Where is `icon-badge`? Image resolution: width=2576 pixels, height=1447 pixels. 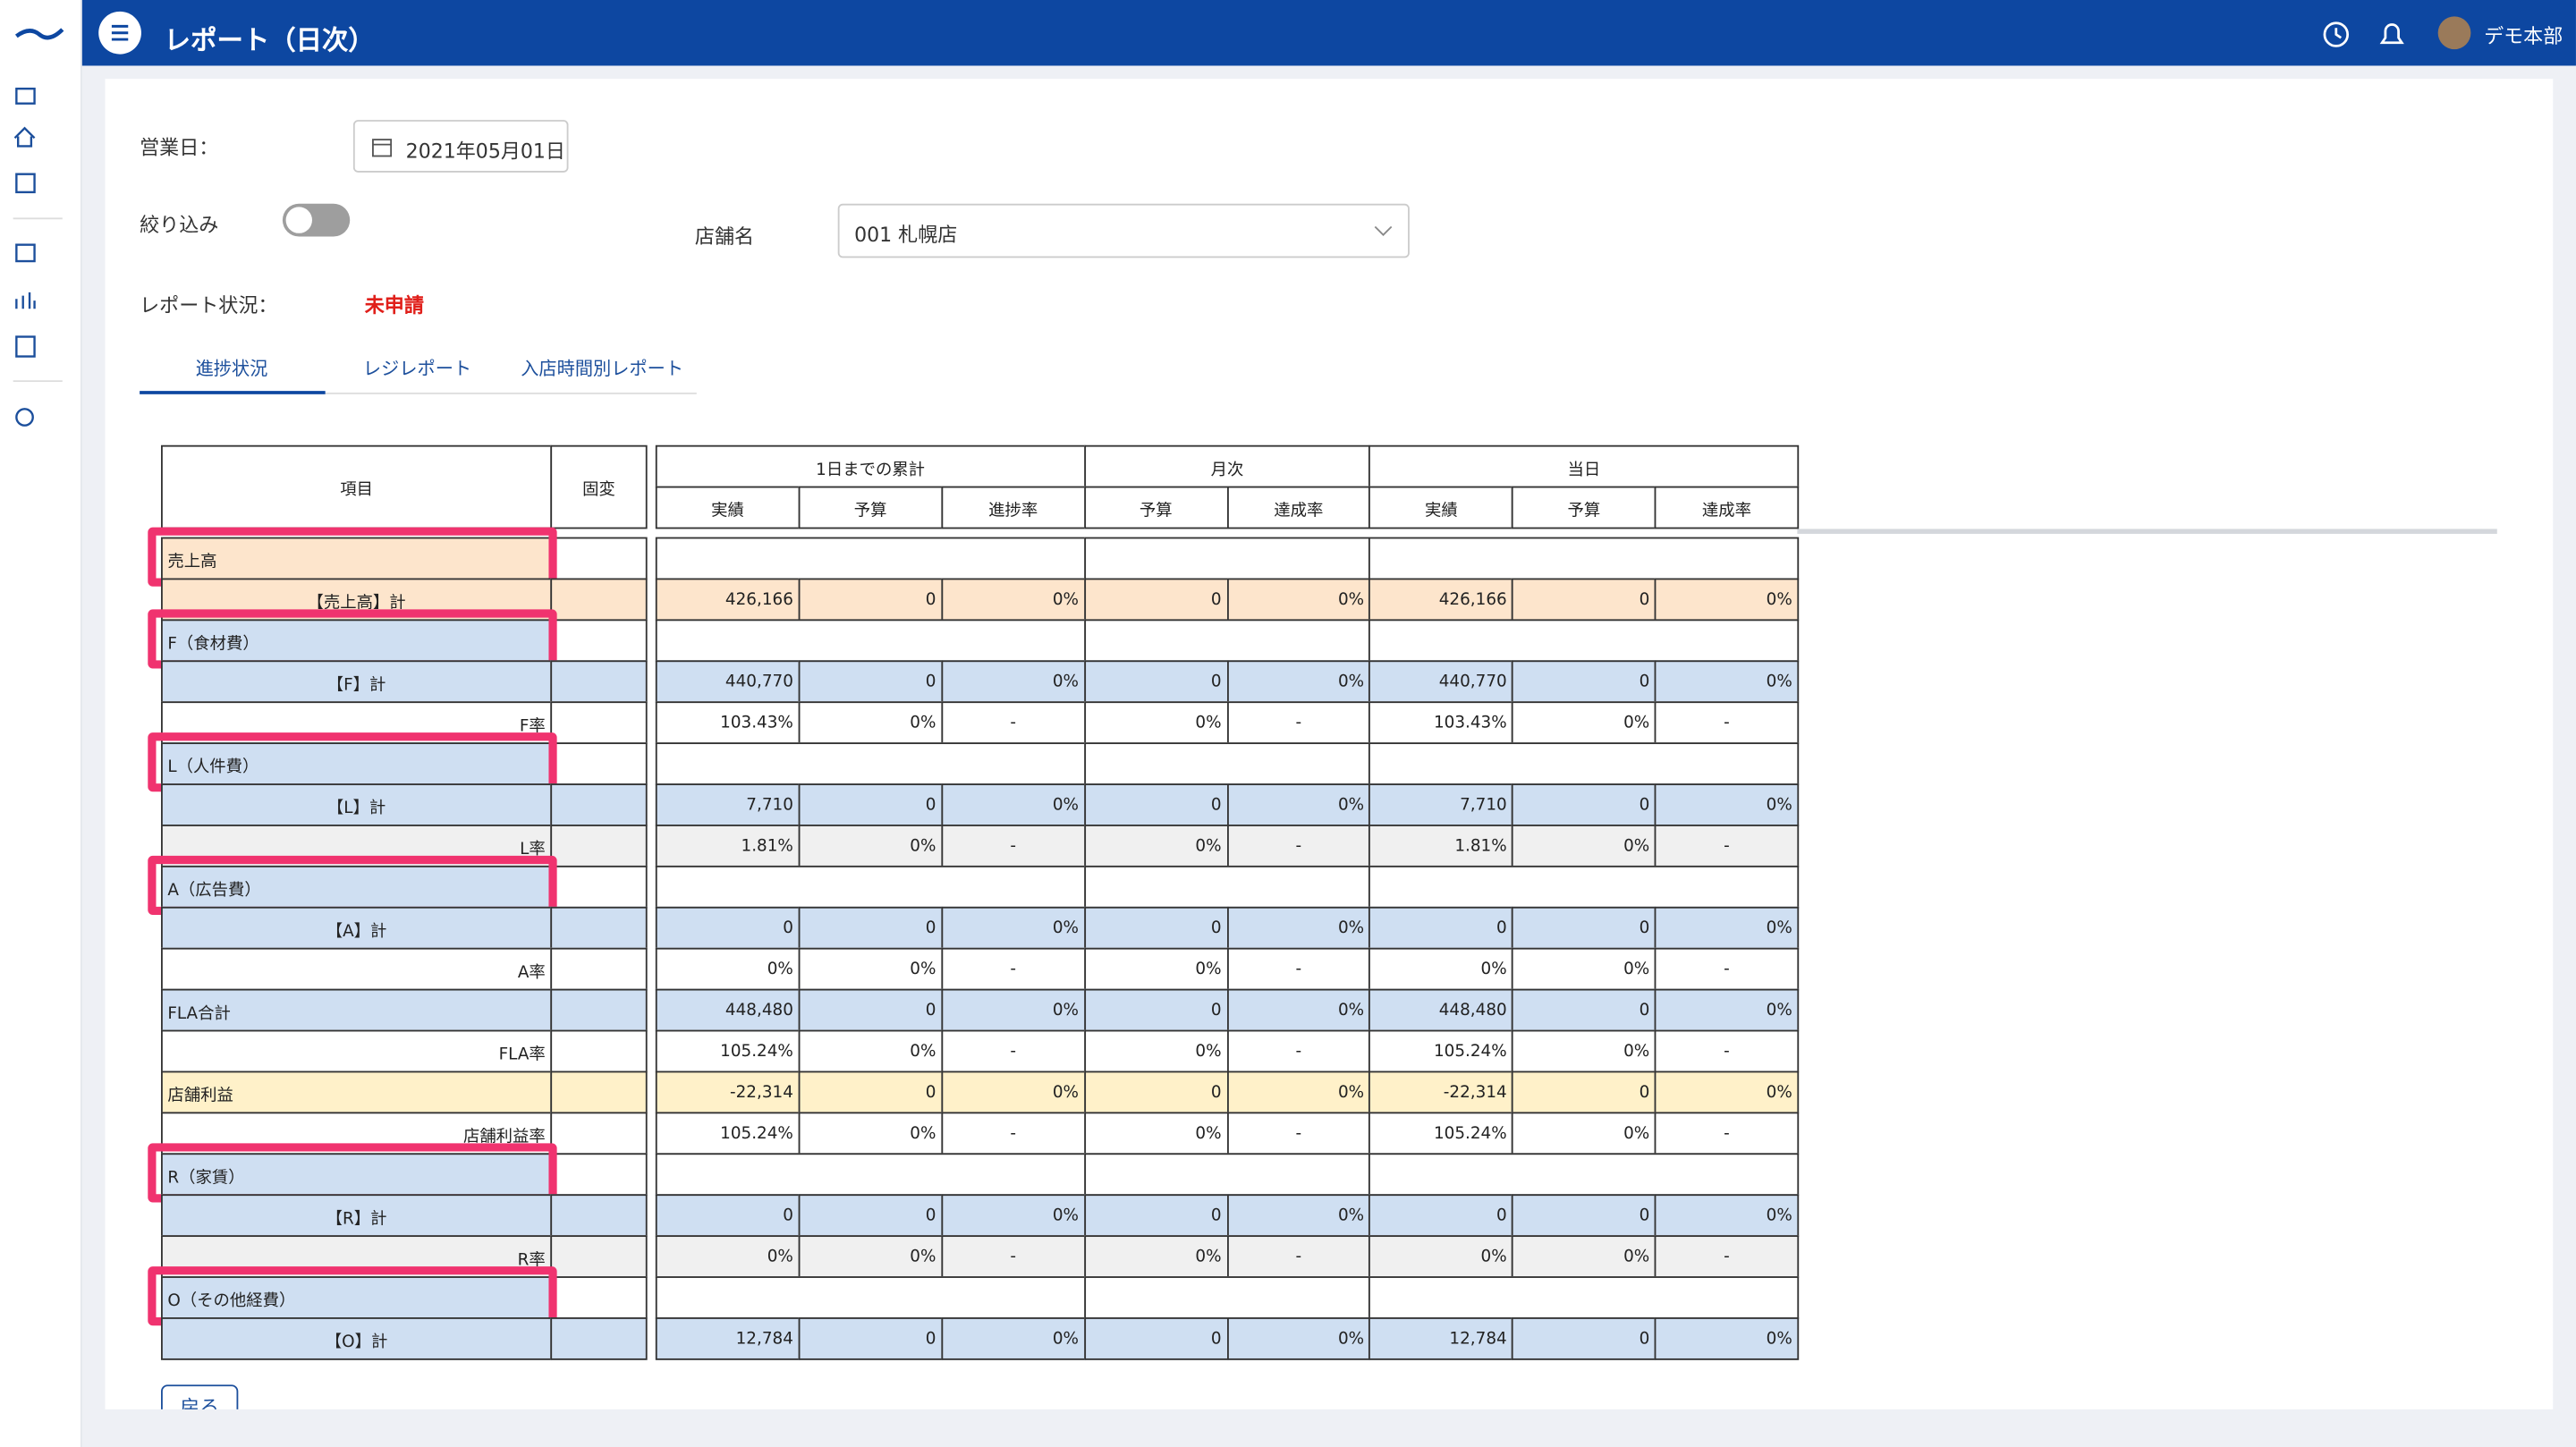
icon-badge is located at coordinates (25, 346).